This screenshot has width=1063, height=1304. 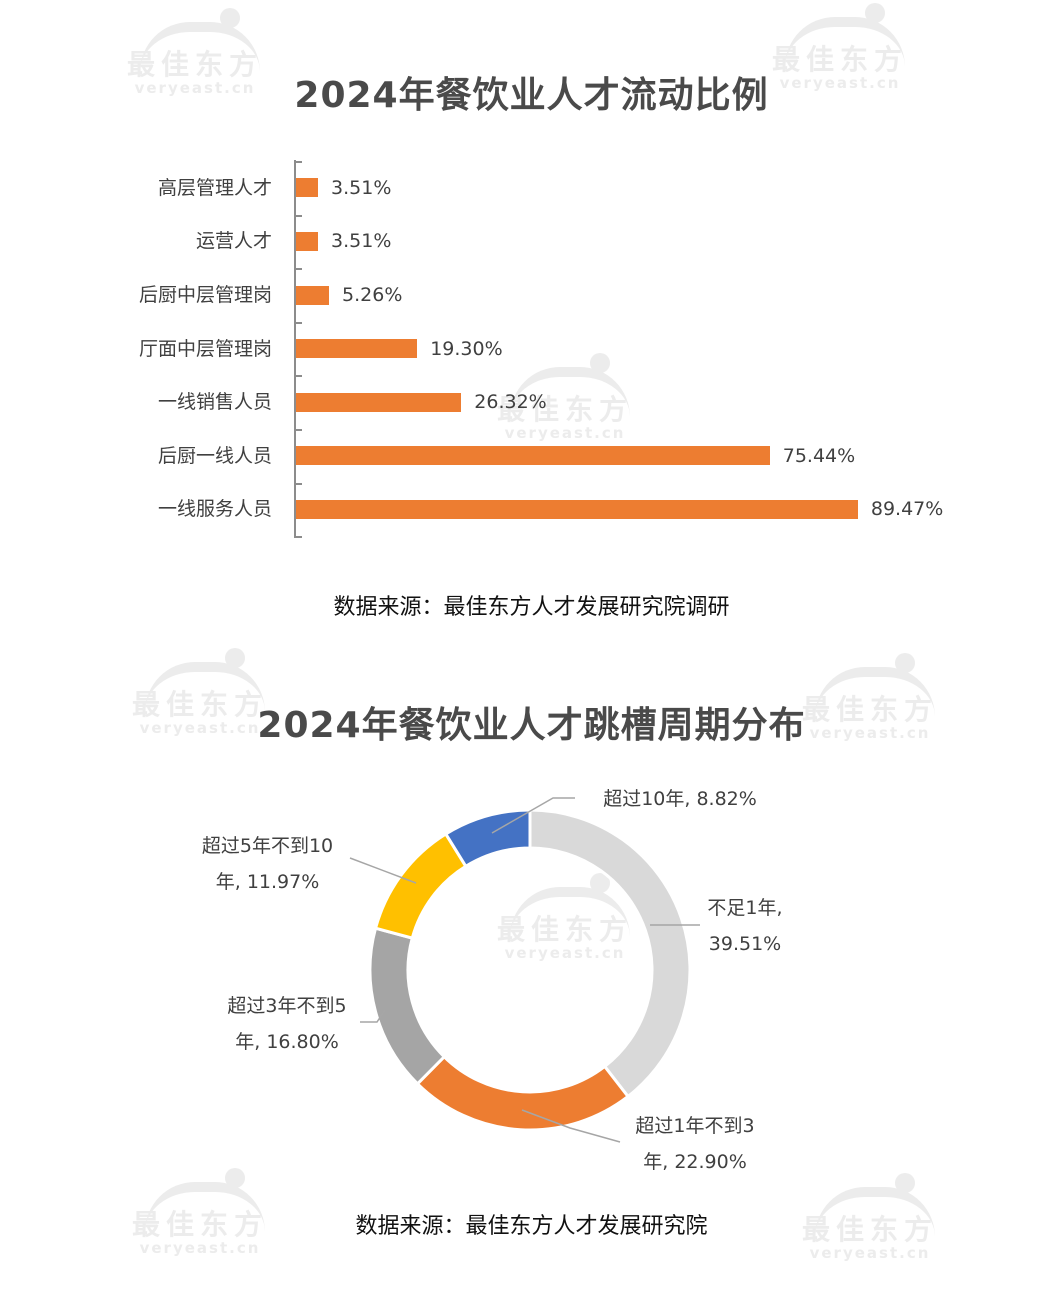 What do you see at coordinates (267, 846) in the screenshot?
I see `donut-label-line: 超过5年不到10` at bounding box center [267, 846].